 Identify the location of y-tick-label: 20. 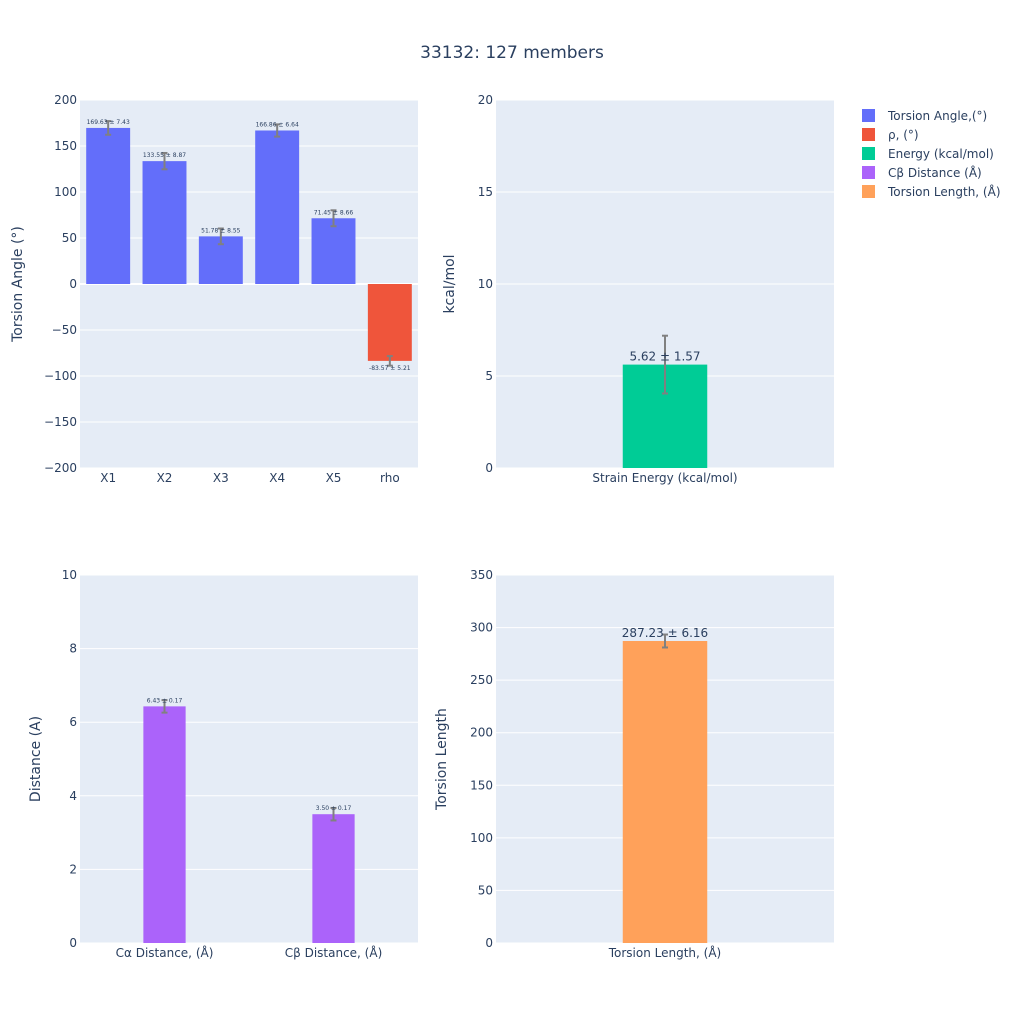
(485, 100).